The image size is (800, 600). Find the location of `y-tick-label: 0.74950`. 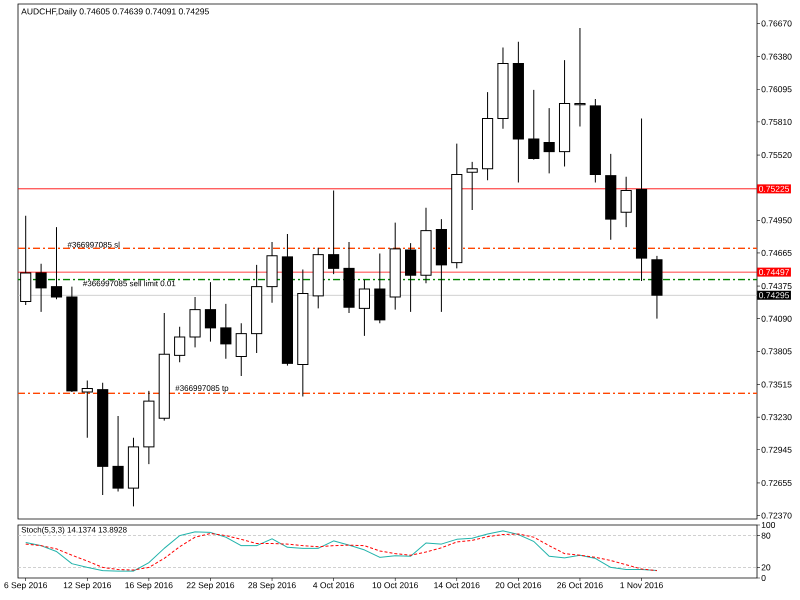

y-tick-label: 0.74950 is located at coordinates (777, 220).